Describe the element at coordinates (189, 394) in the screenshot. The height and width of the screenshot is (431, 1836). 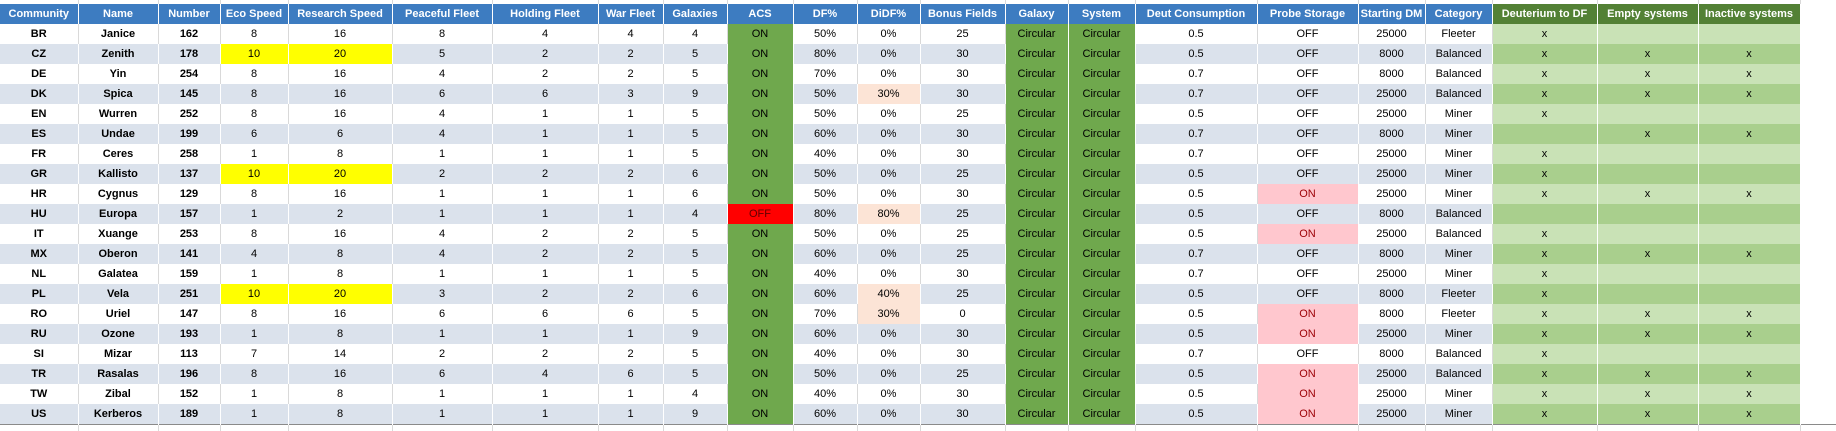
I see `cell-number: 152` at that location.